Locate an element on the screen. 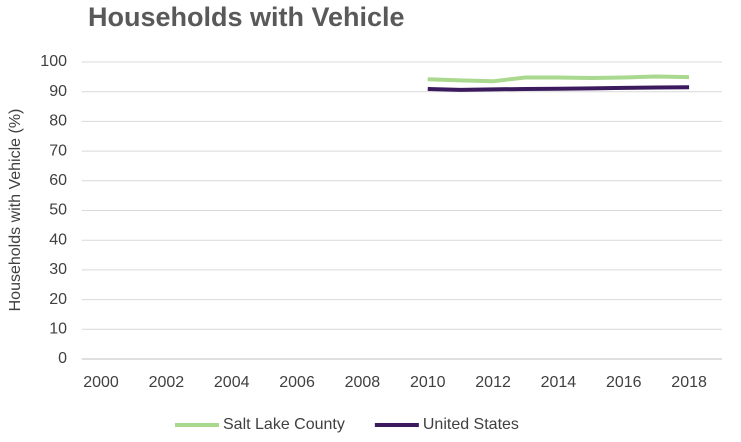  y-tick-label: 100 is located at coordinates (53, 61).